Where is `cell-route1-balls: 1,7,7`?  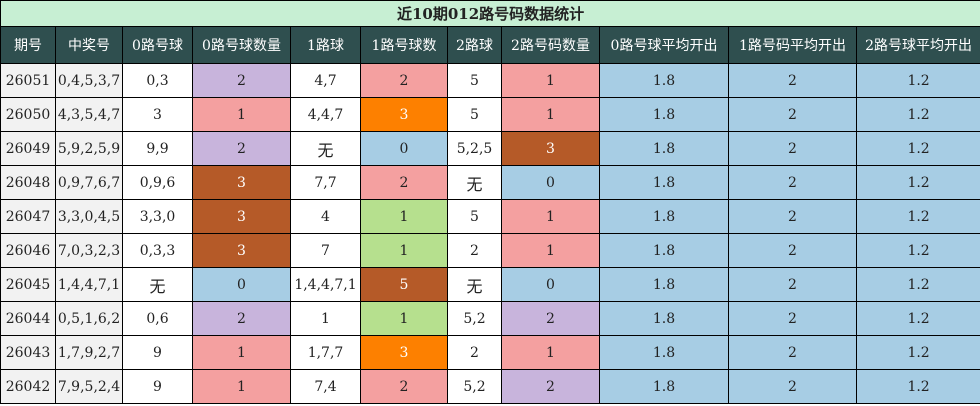
cell-route1-balls: 1,7,7 is located at coordinates (325, 352).